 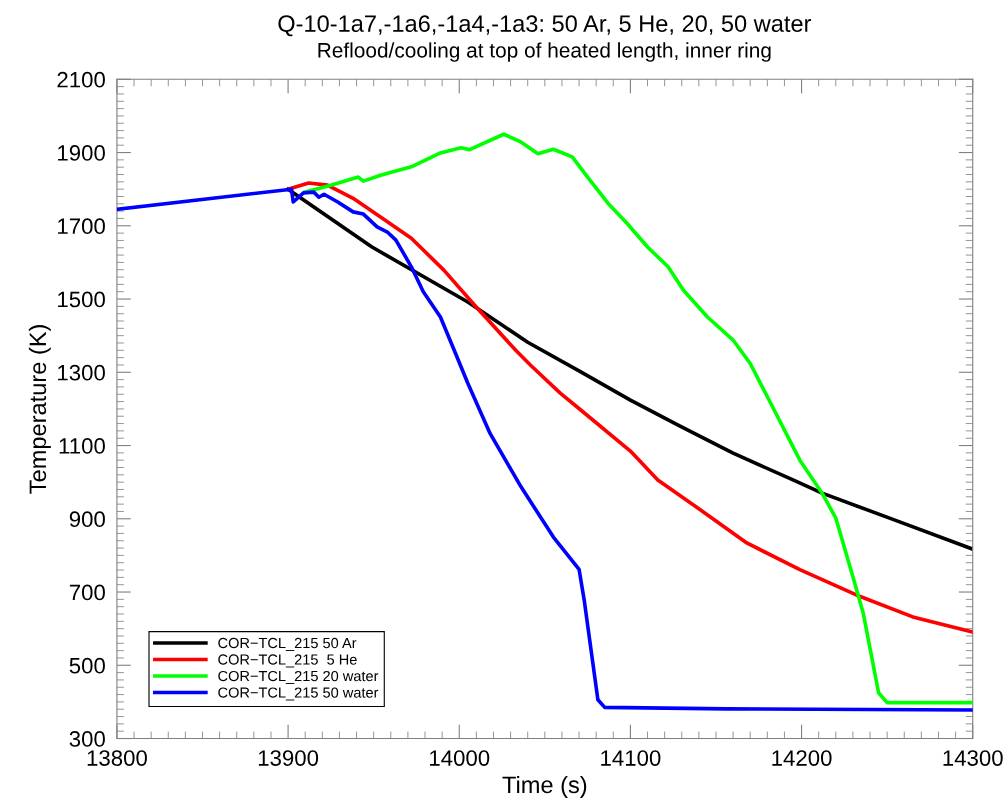 What do you see at coordinates (631, 758) in the screenshot?
I see `x-tick-label: 14100` at bounding box center [631, 758].